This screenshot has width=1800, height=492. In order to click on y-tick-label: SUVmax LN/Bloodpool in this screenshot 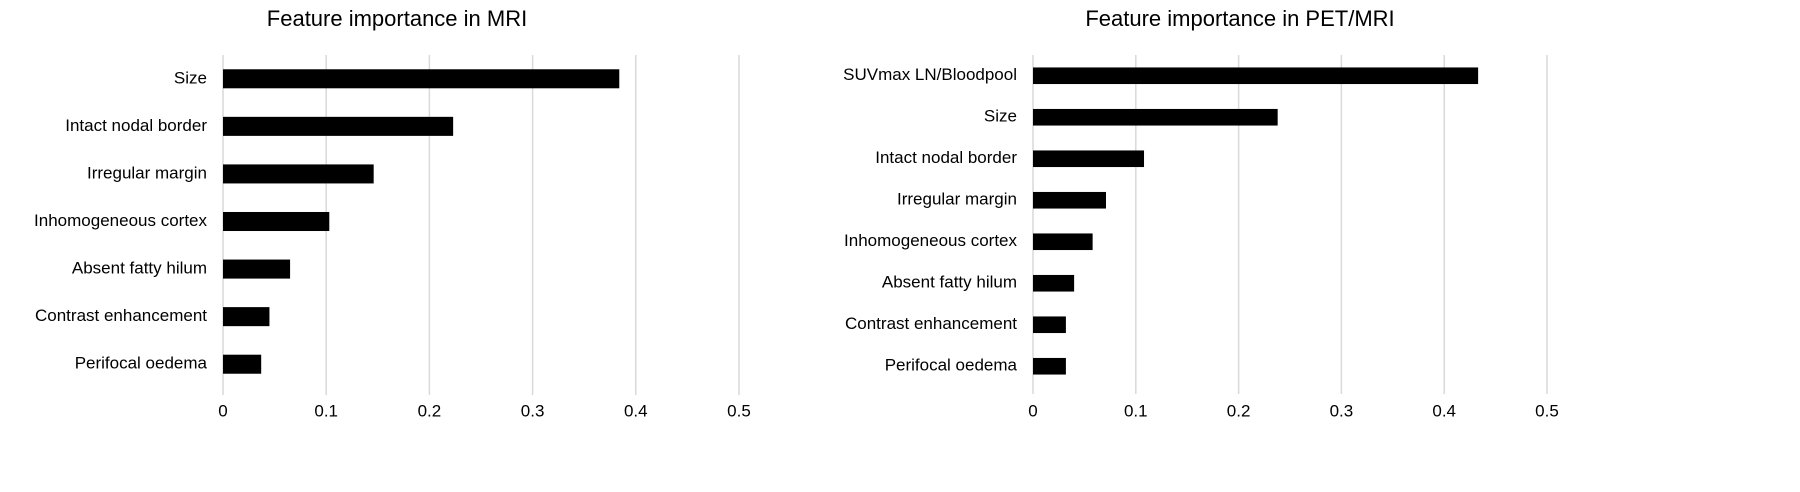, I will do `click(930, 74)`.